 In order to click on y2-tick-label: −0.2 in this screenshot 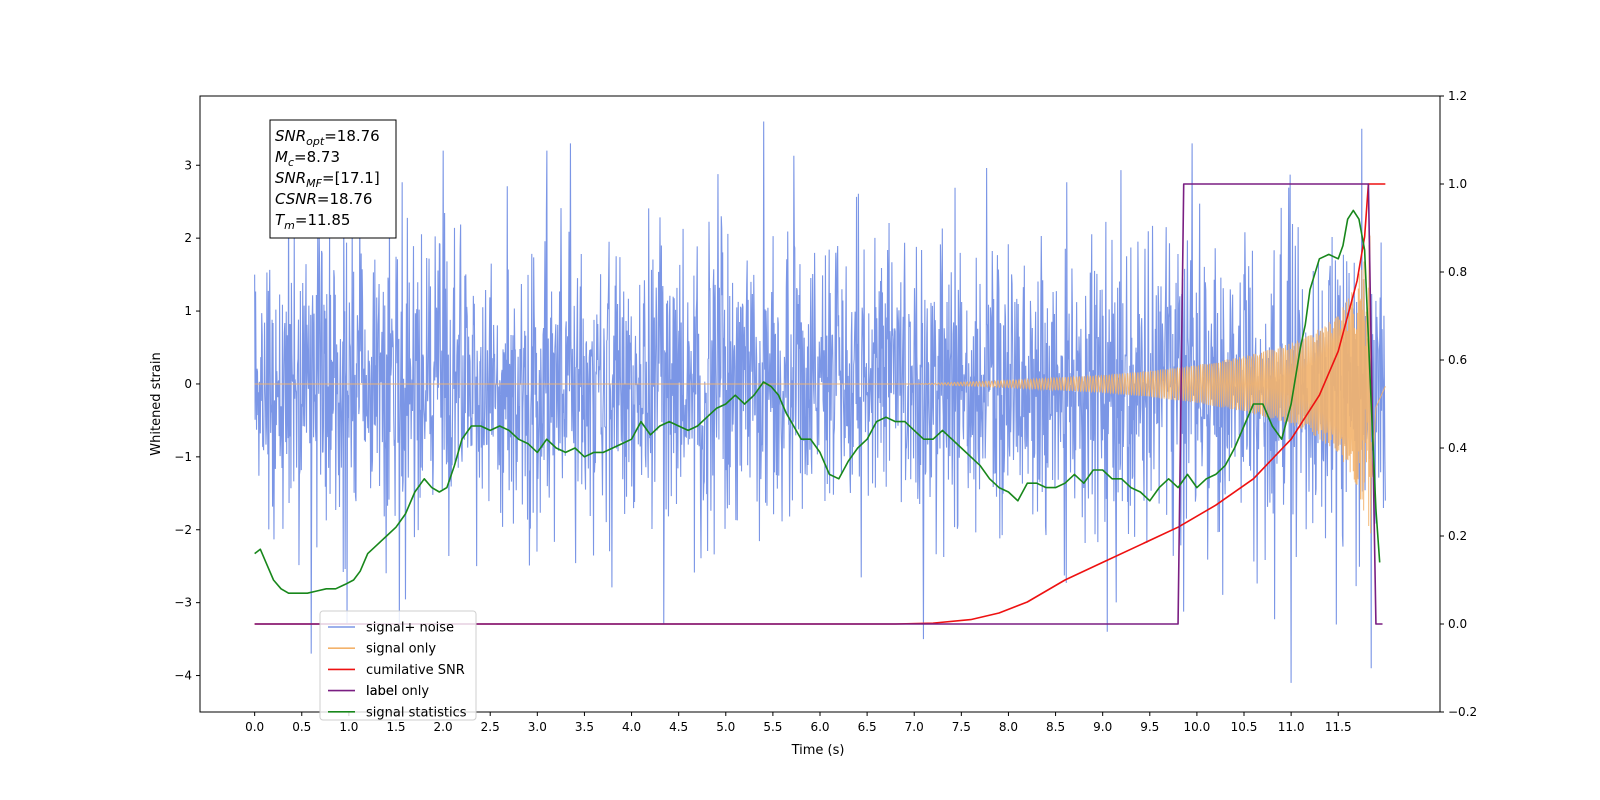, I will do `click(1462, 712)`.